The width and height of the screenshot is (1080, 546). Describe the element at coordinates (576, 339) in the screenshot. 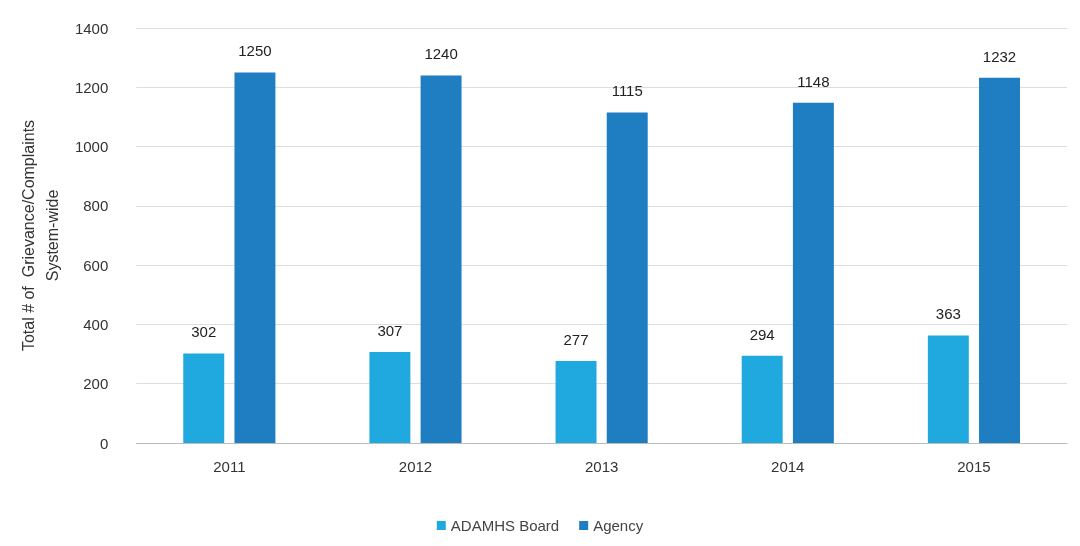

I see `data-label: 277` at that location.